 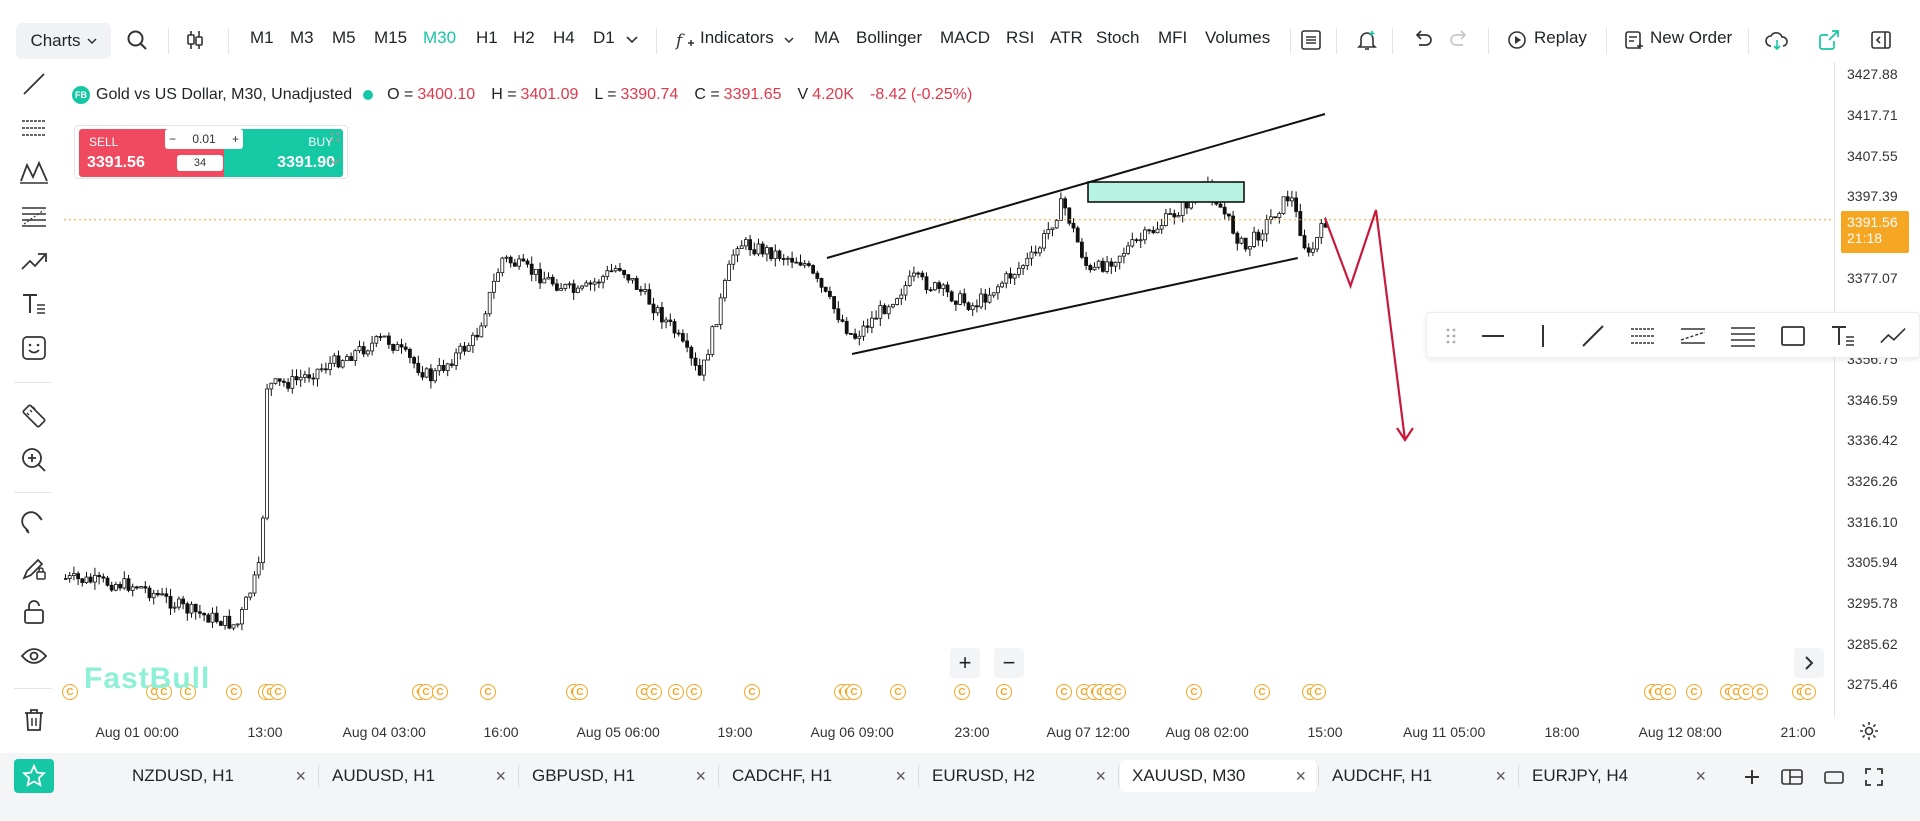 What do you see at coordinates (632, 40) in the screenshot?
I see `more-timeframes-chevron-icon` at bounding box center [632, 40].